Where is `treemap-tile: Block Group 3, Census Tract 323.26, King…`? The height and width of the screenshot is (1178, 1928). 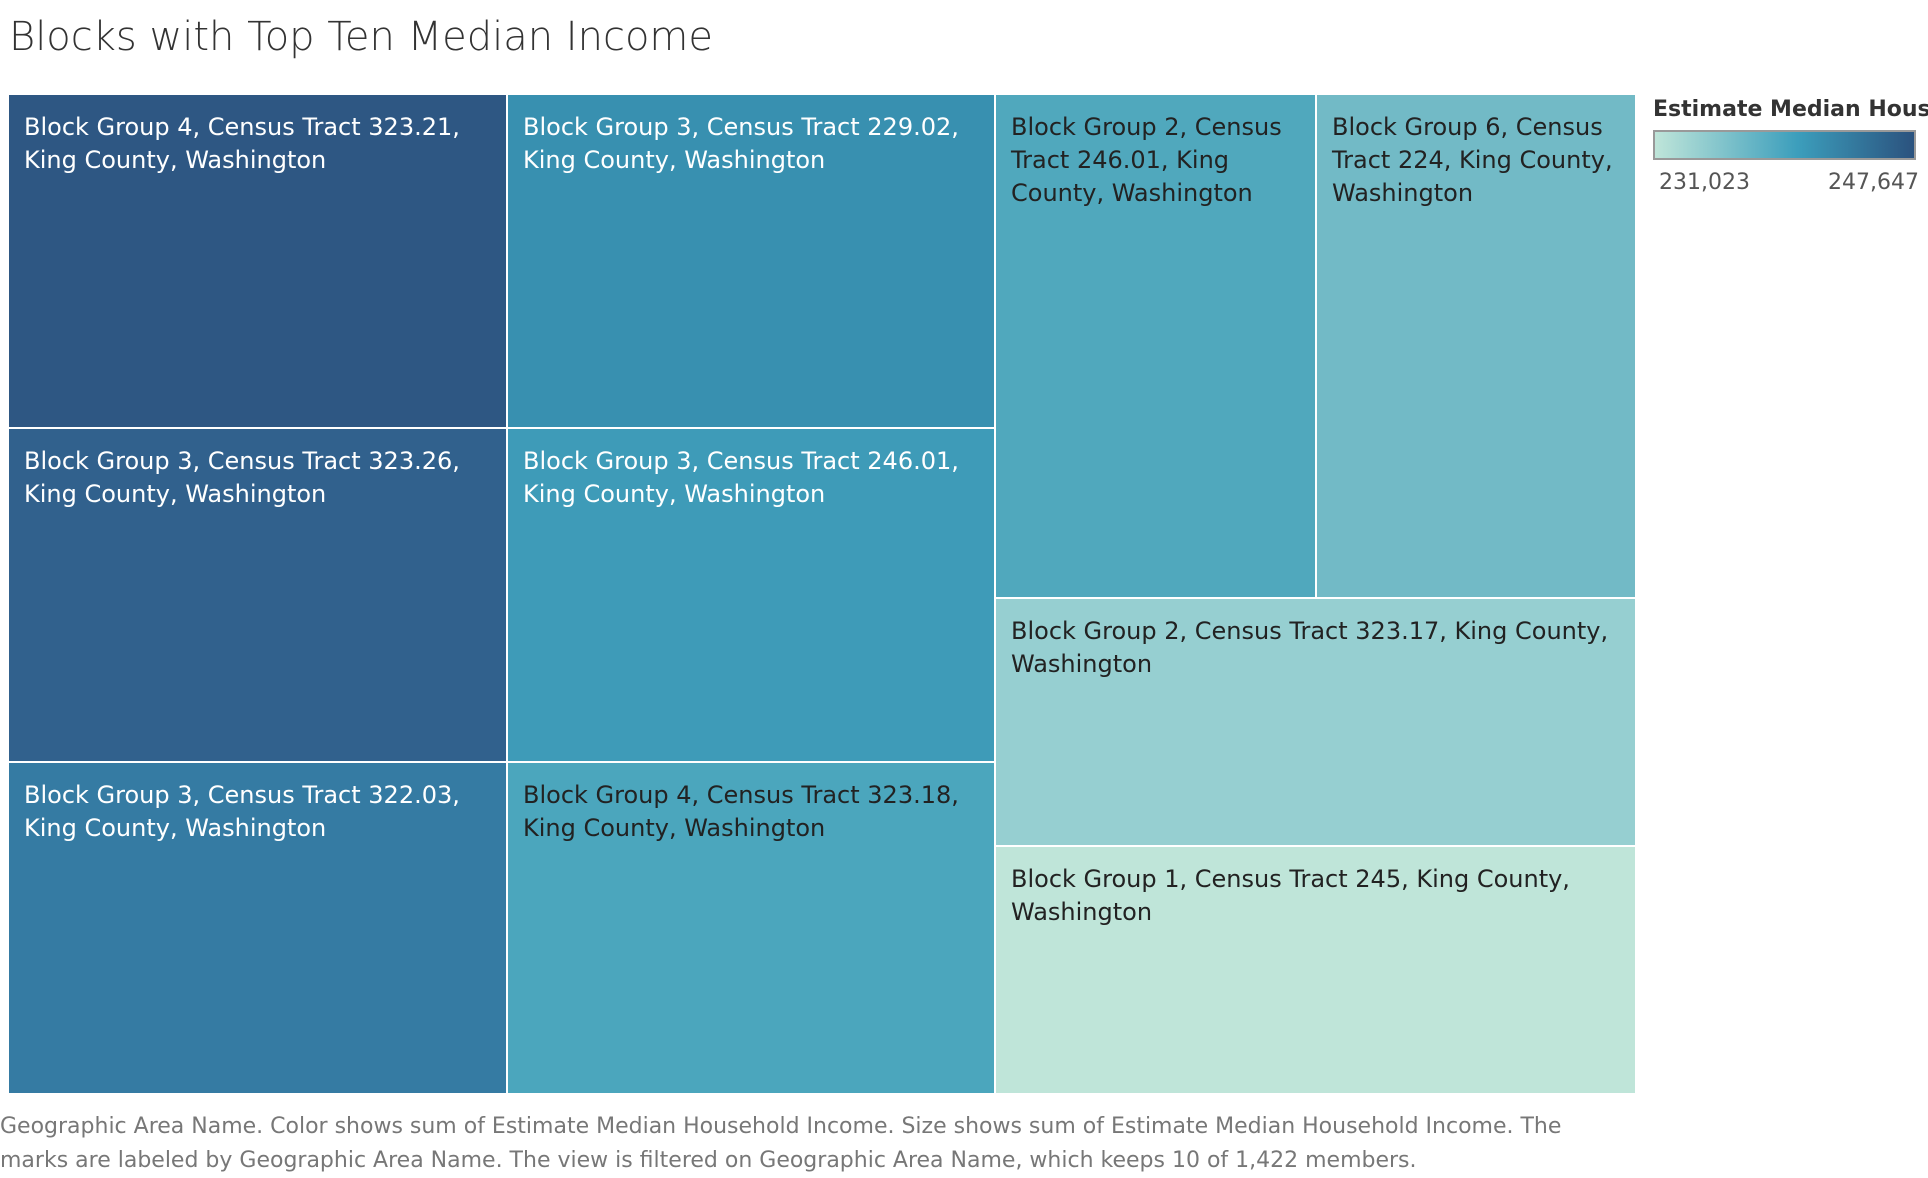 treemap-tile: Block Group 3, Census Tract 323.26, King… is located at coordinates (258, 596).